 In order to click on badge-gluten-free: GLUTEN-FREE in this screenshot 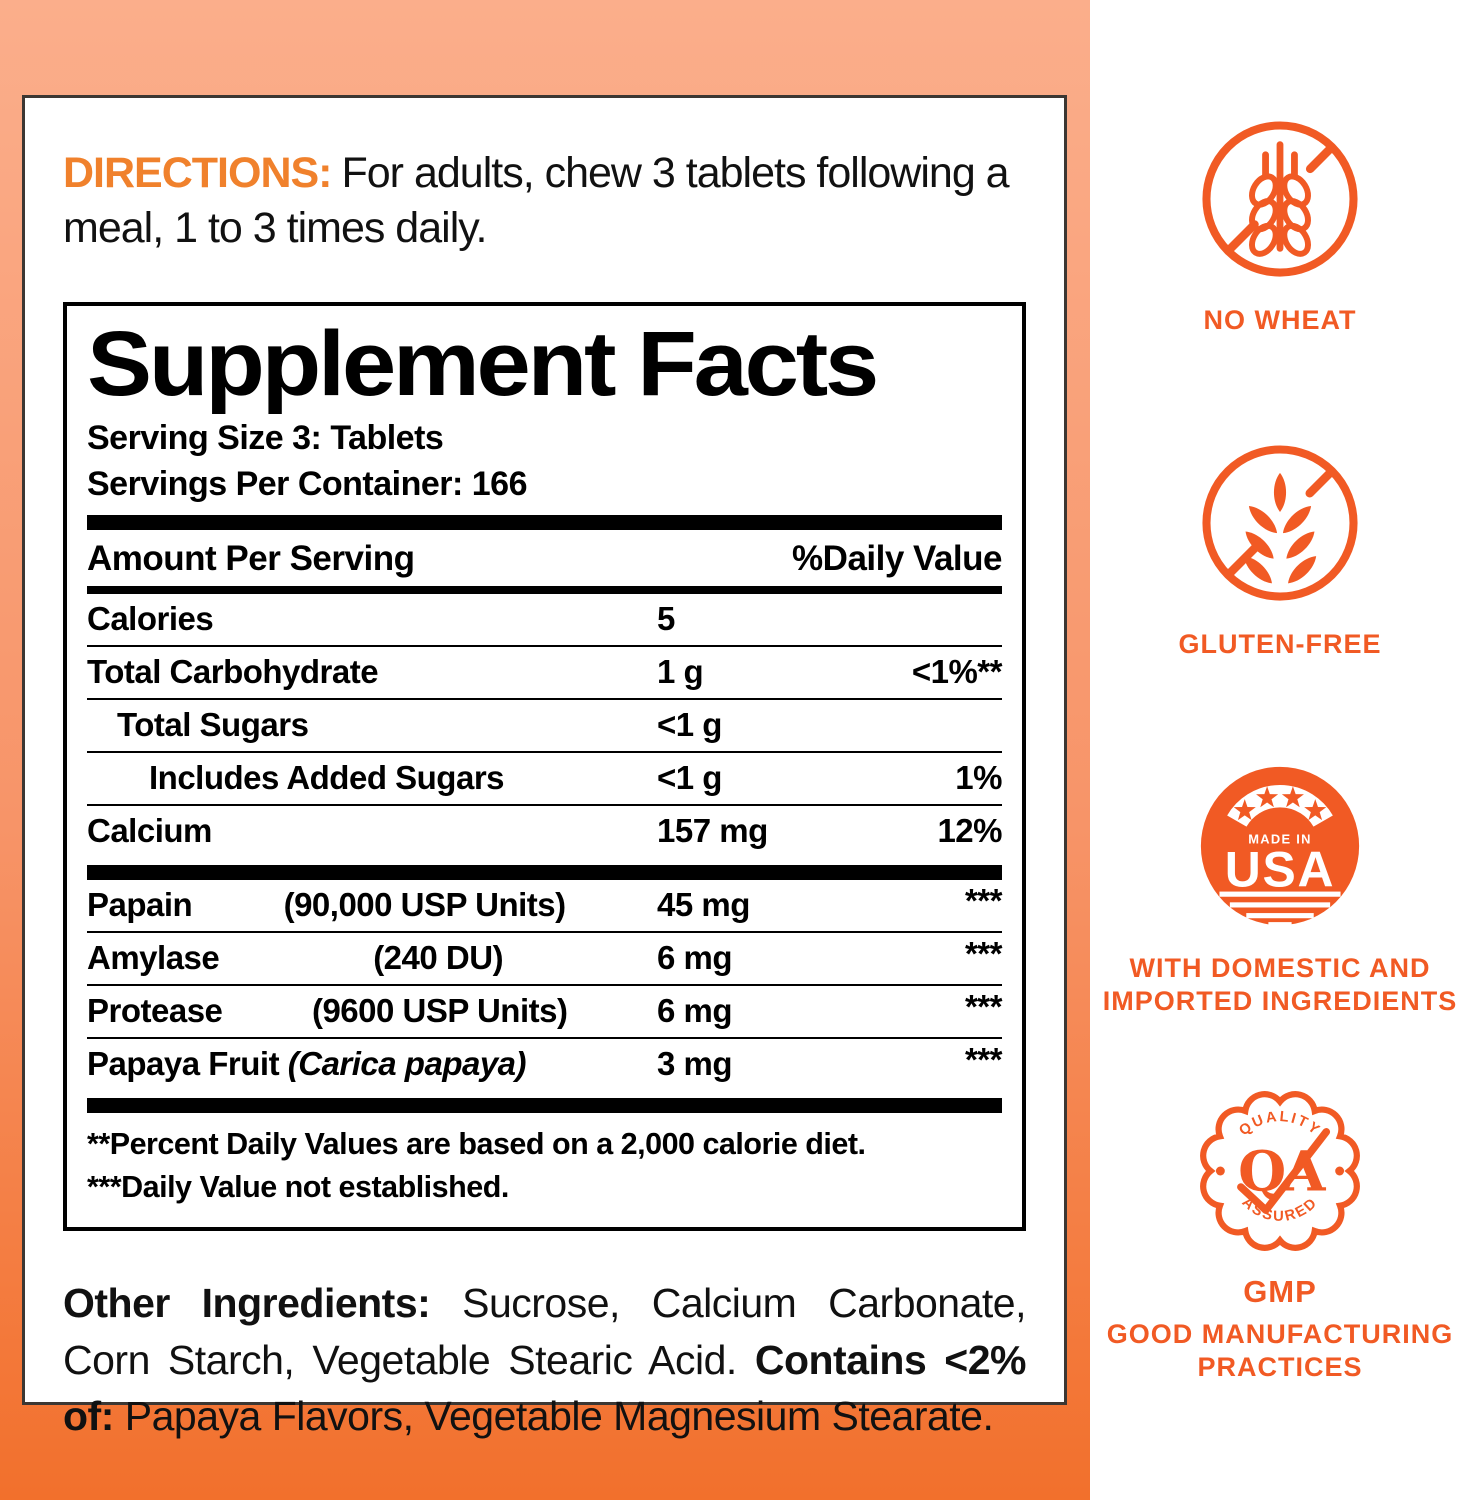, I will do `click(1280, 549)`.